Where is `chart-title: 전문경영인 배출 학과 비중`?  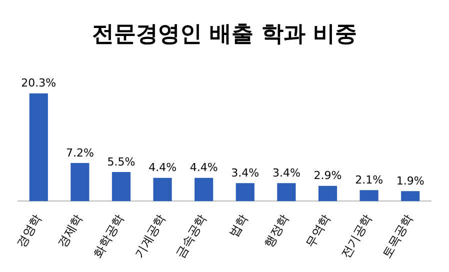
chart-title: 전문경영인 배출 학과 비중 is located at coordinates (224, 34).